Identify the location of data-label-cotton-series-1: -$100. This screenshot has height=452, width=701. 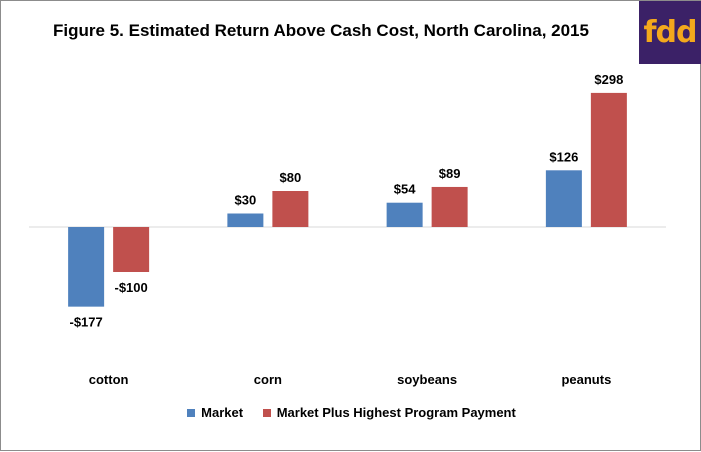
(131, 287).